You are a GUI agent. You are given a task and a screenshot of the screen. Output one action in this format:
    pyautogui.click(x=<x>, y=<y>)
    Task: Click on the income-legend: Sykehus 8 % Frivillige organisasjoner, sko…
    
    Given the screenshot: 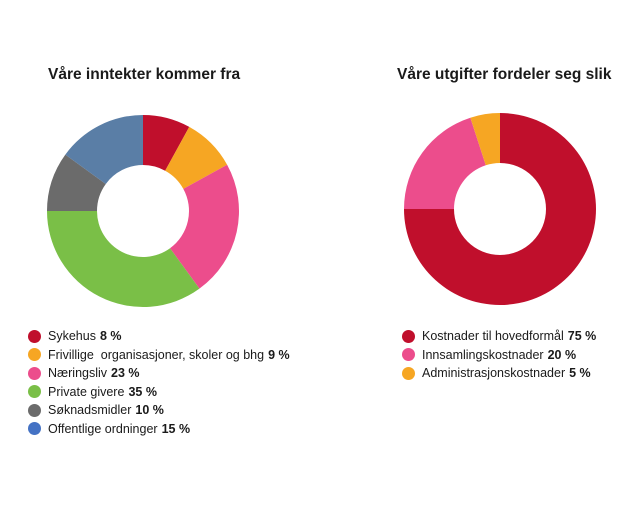 What is the action you would take?
    pyautogui.click(x=159, y=382)
    